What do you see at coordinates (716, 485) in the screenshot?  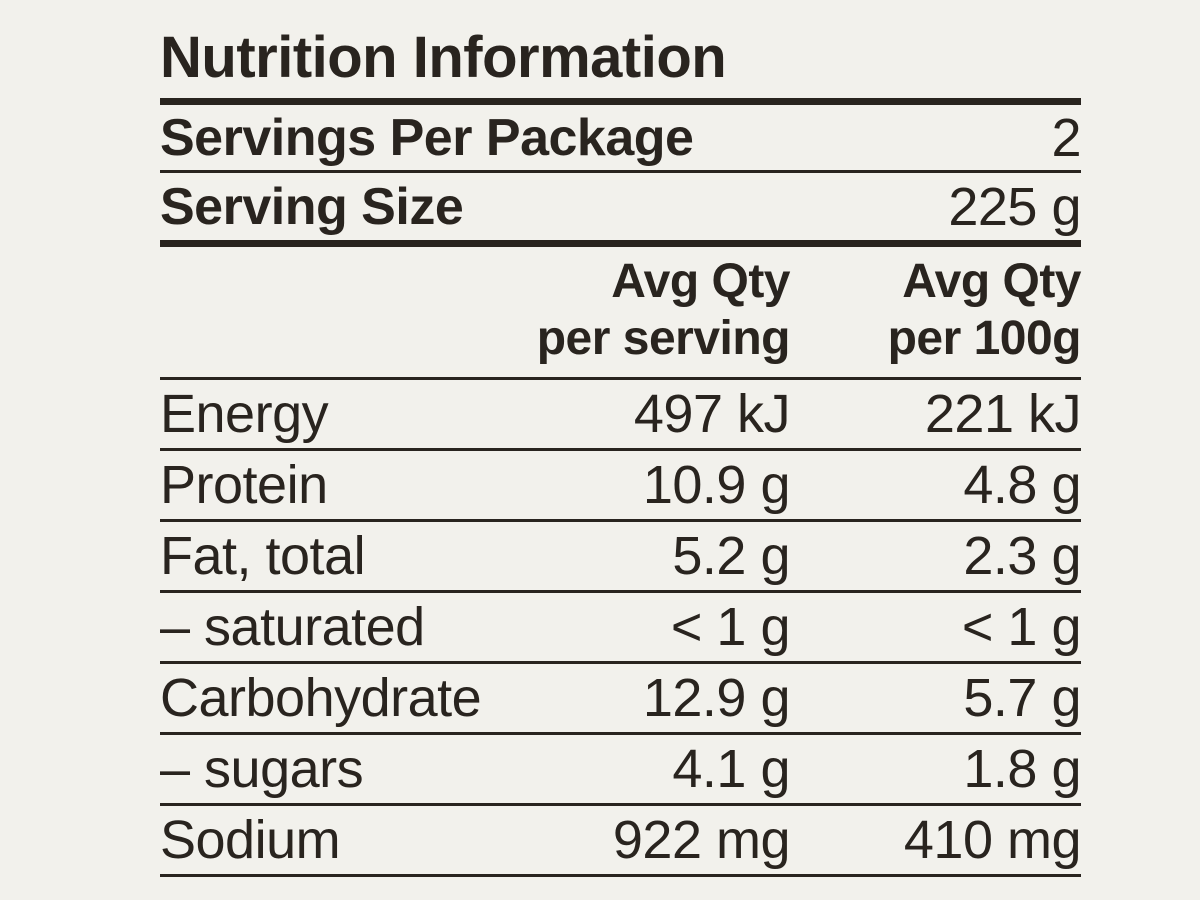 I see `value-per-serving: 10.9 g` at bounding box center [716, 485].